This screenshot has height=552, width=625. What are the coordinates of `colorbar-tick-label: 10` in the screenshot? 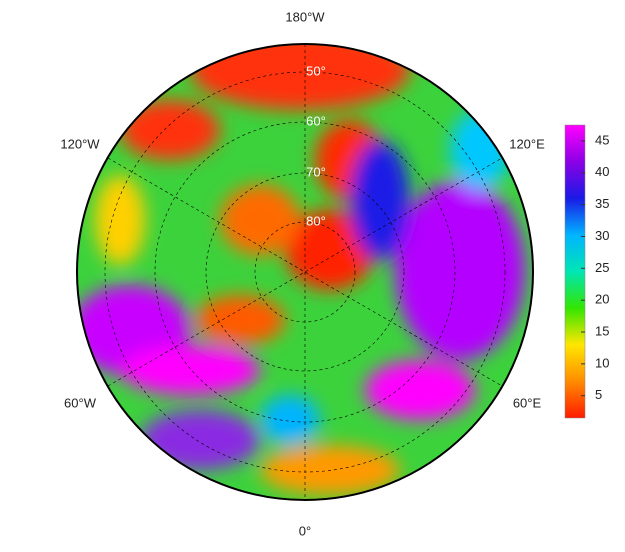 It's located at (602, 362).